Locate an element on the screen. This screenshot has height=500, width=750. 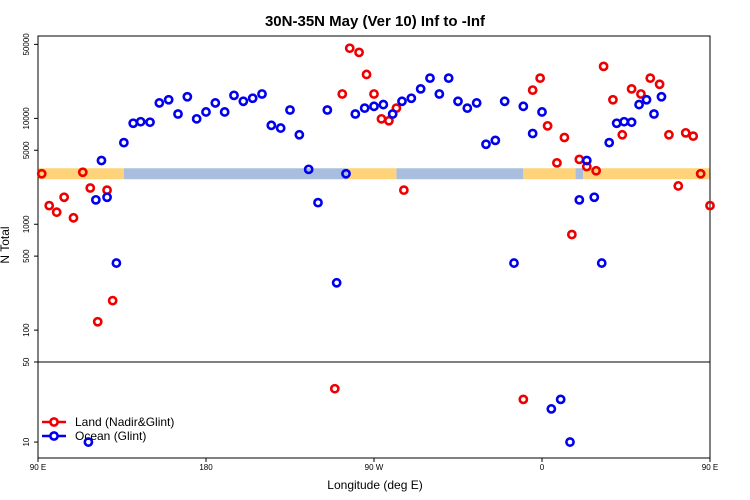
legend: Land (Nadir&Glint)Ocean (Glint) is located at coordinates (108, 429).